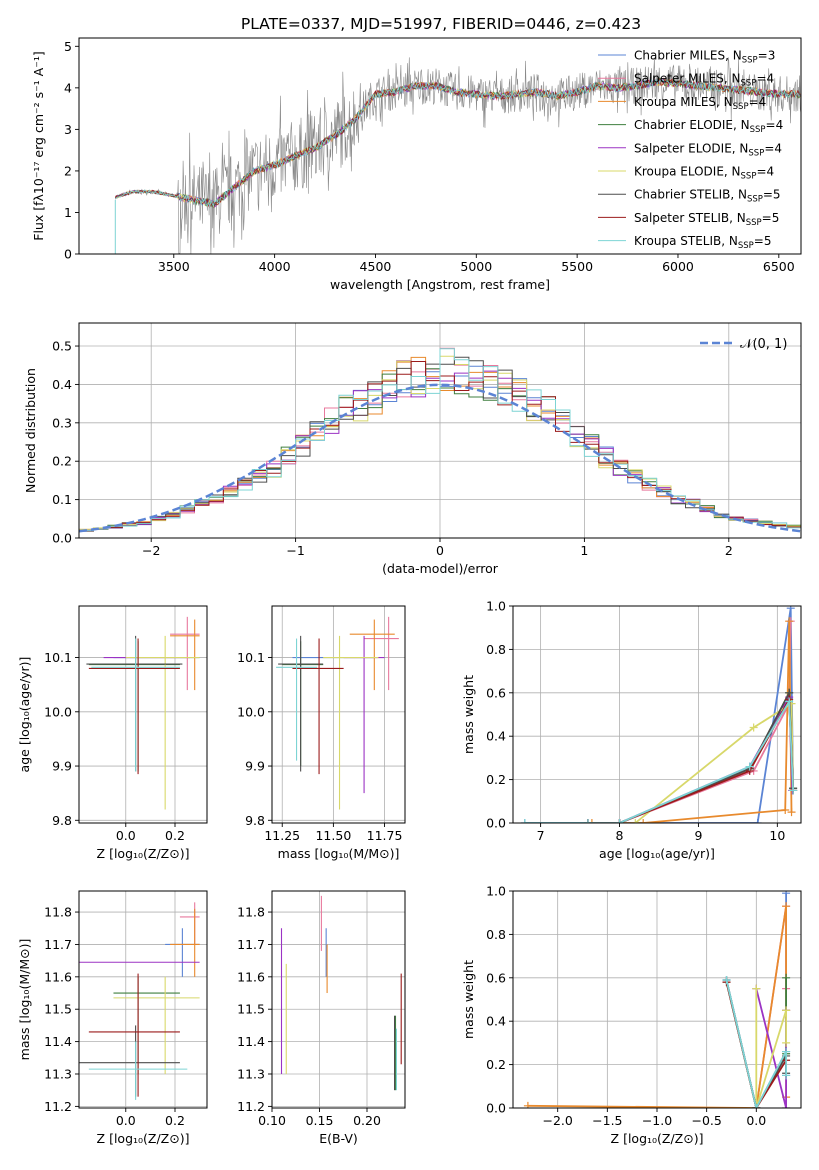 Image resolution: width=819 pixels, height=1170 pixels. Describe the element at coordinates (496, 606) in the screenshot. I see `mass_weight_vs_age-ytick-label: 1.0` at that location.